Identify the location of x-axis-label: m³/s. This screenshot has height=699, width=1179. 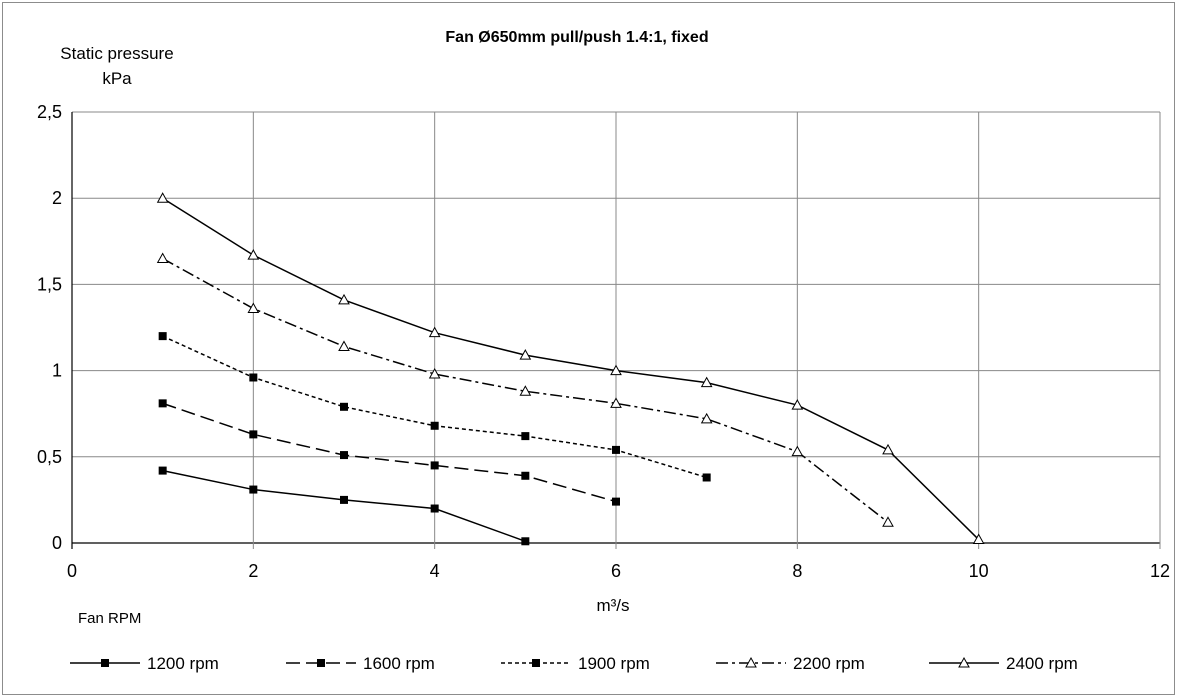
(612, 605).